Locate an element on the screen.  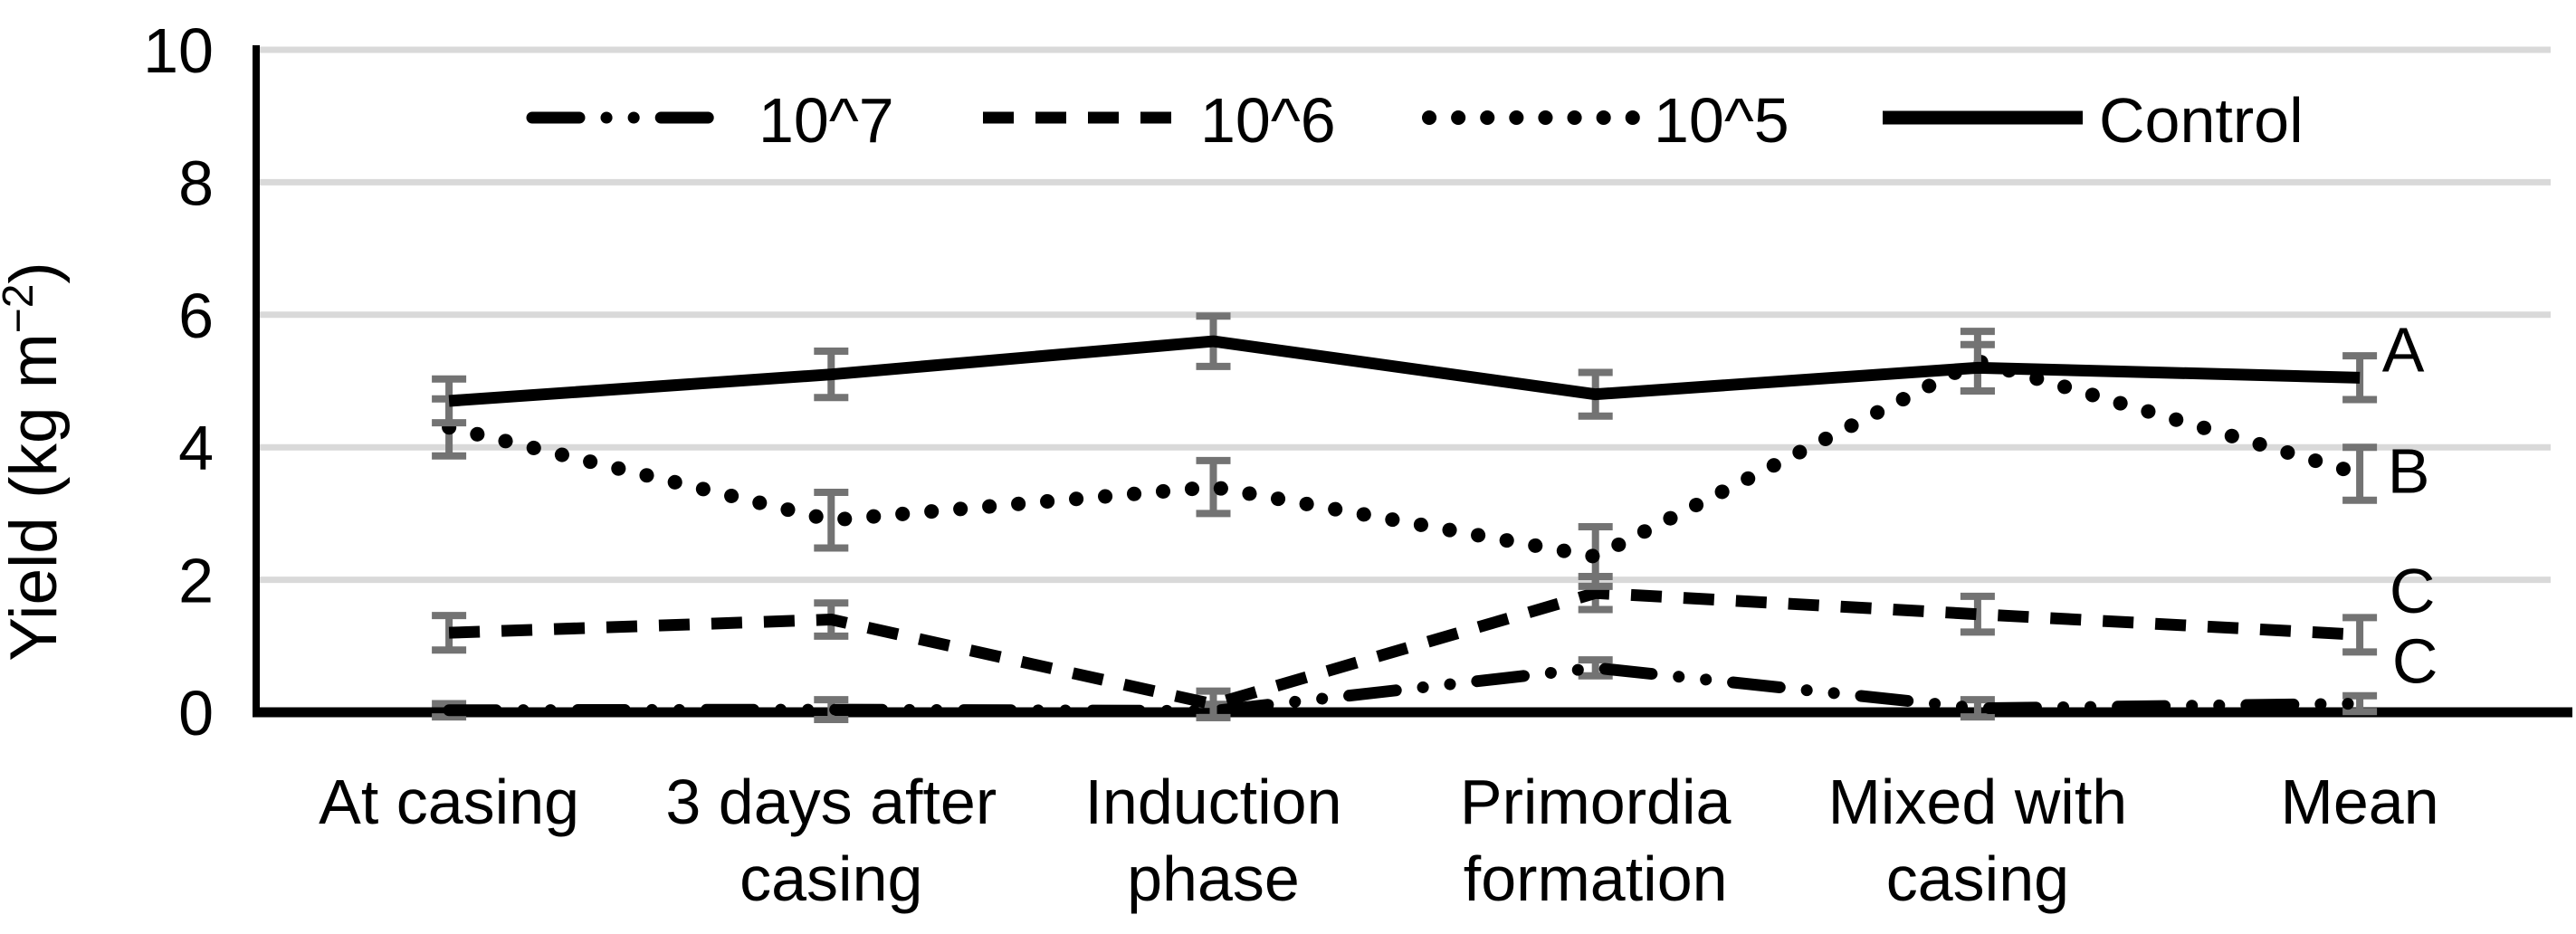
series-line-10^6 is located at coordinates (1405, 648).